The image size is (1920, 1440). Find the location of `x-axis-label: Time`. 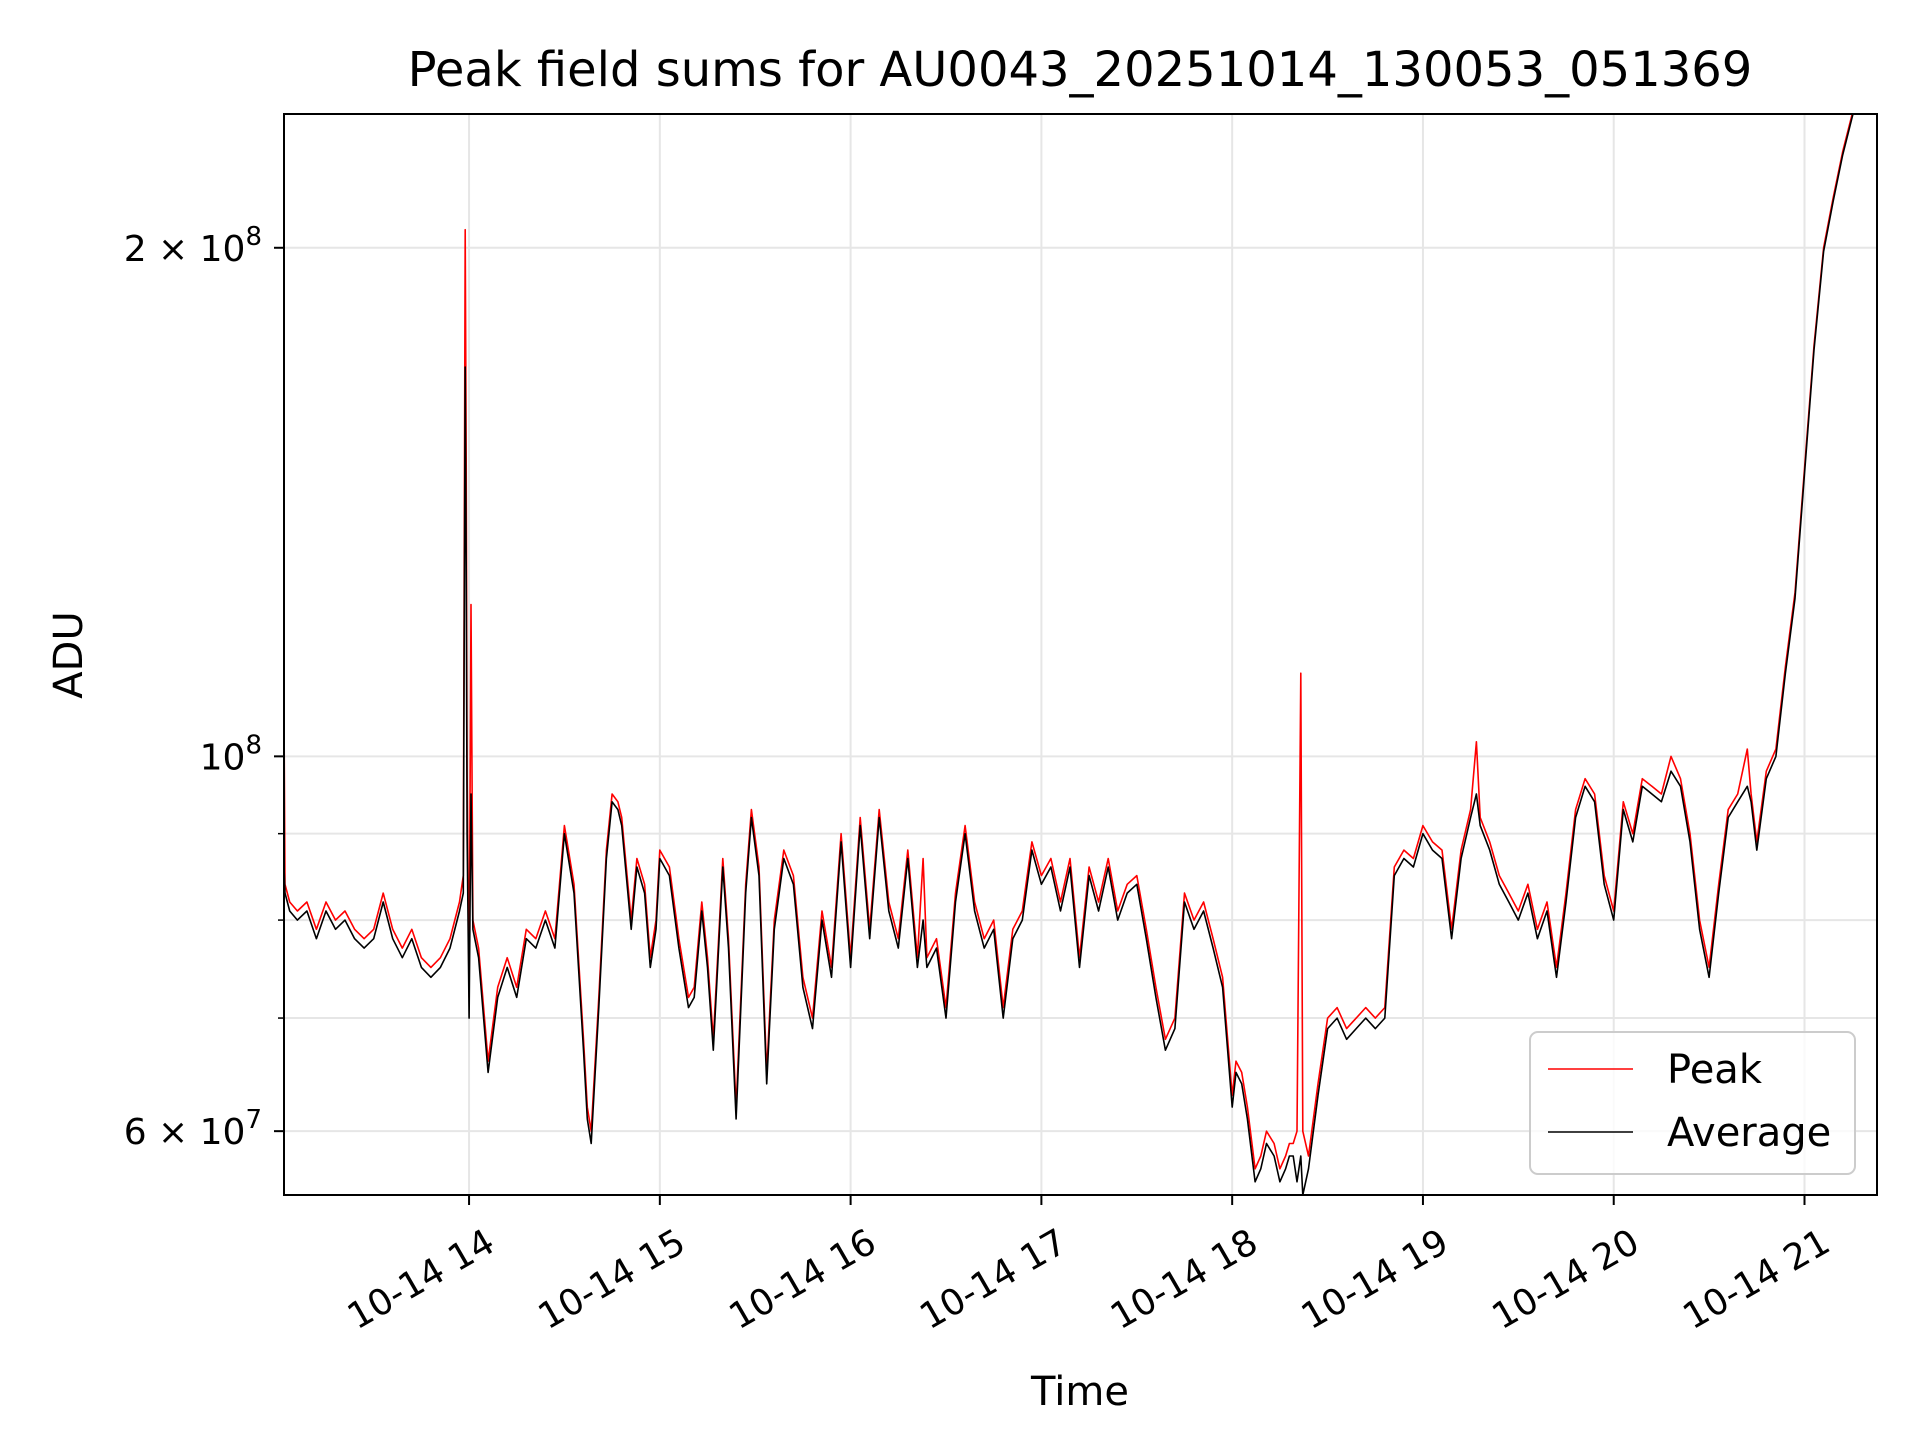

x-axis-label: Time is located at coordinates (1079, 1392).